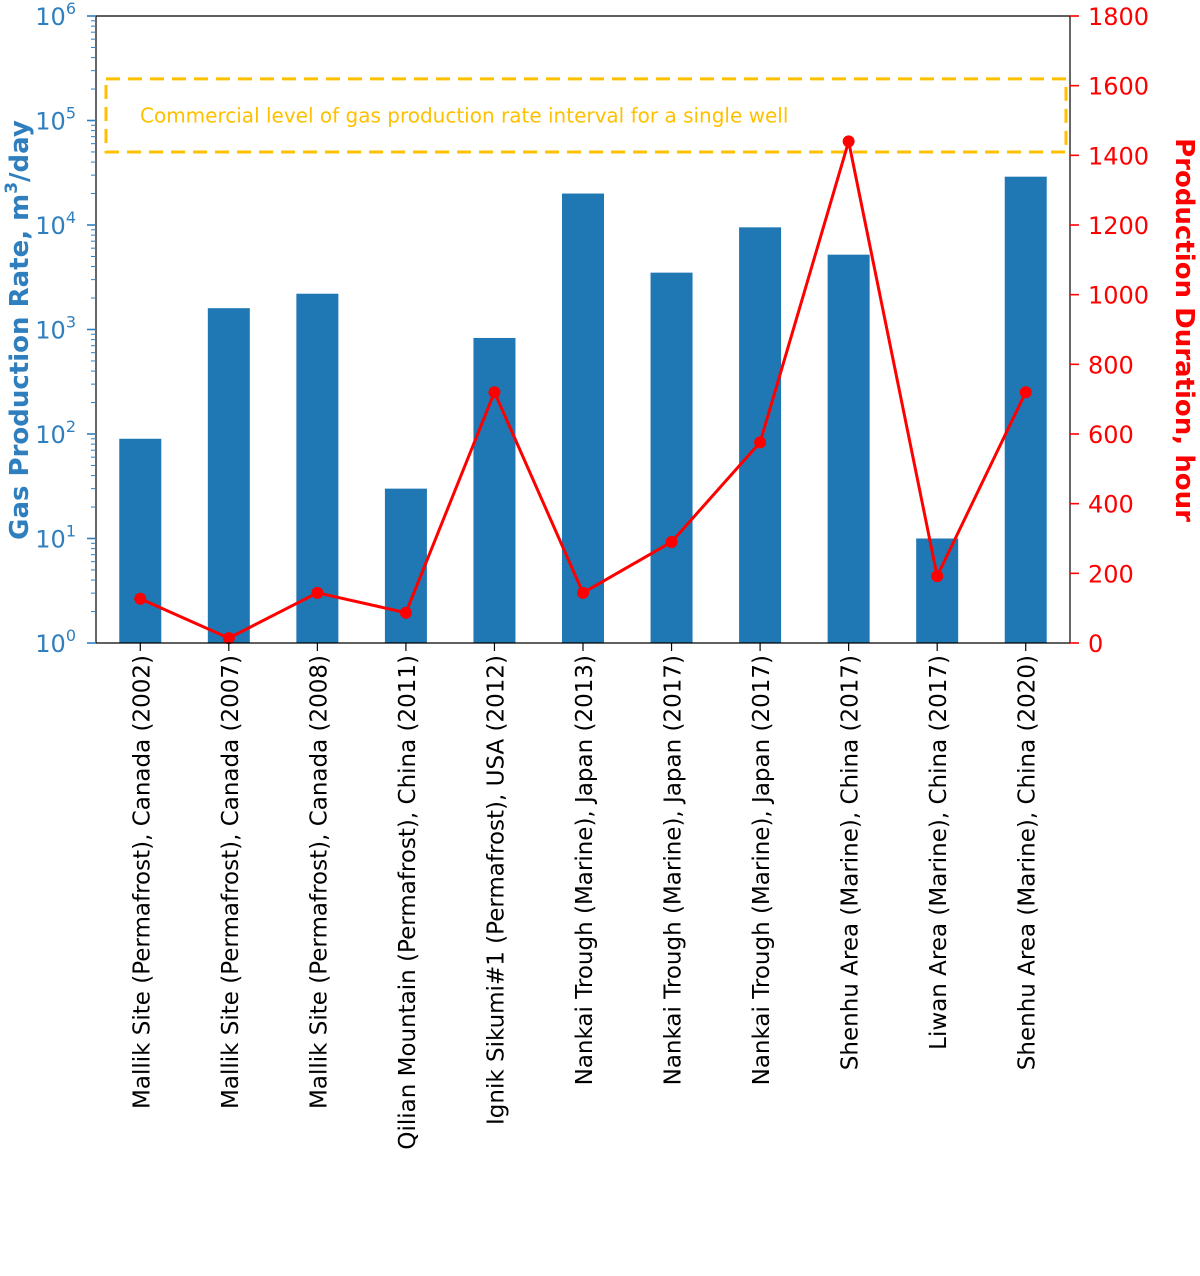 This screenshot has height=1276, width=1200. Describe the element at coordinates (1118, 87) in the screenshot. I see `right-tick-label-8: 1600` at that location.